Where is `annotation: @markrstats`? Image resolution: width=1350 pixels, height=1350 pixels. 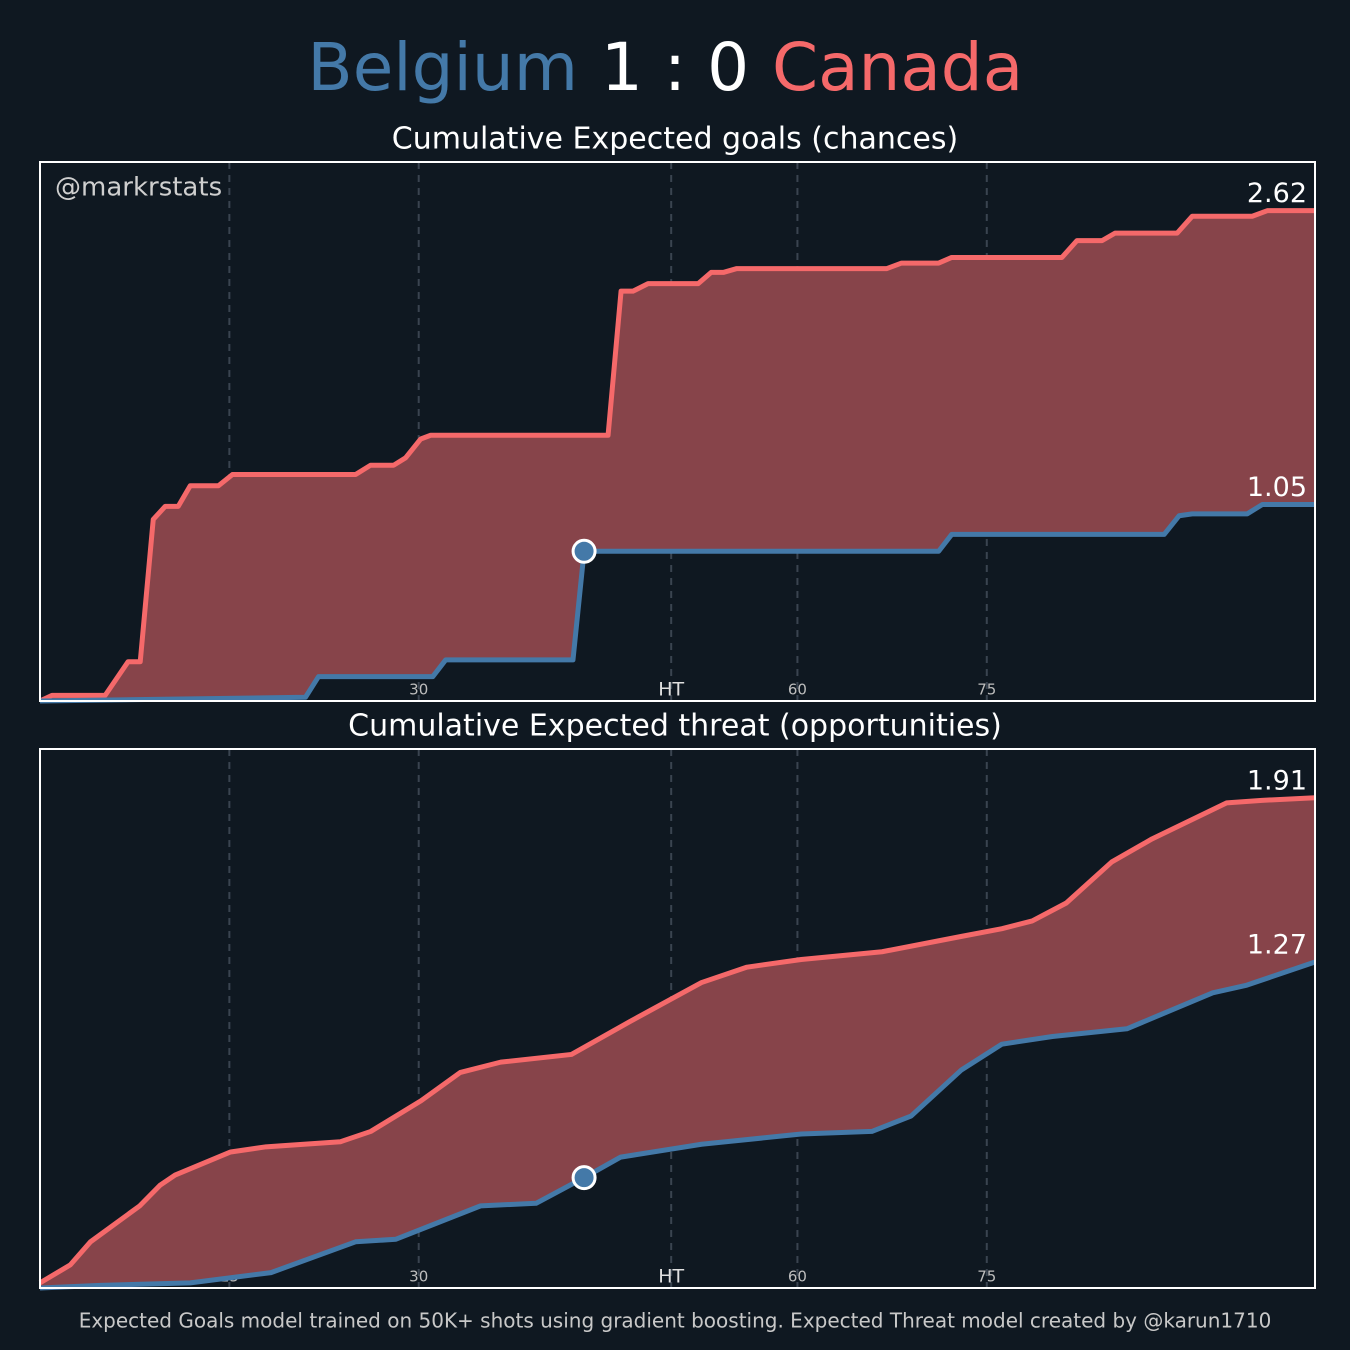 annotation: @markrstats is located at coordinates (138, 188).